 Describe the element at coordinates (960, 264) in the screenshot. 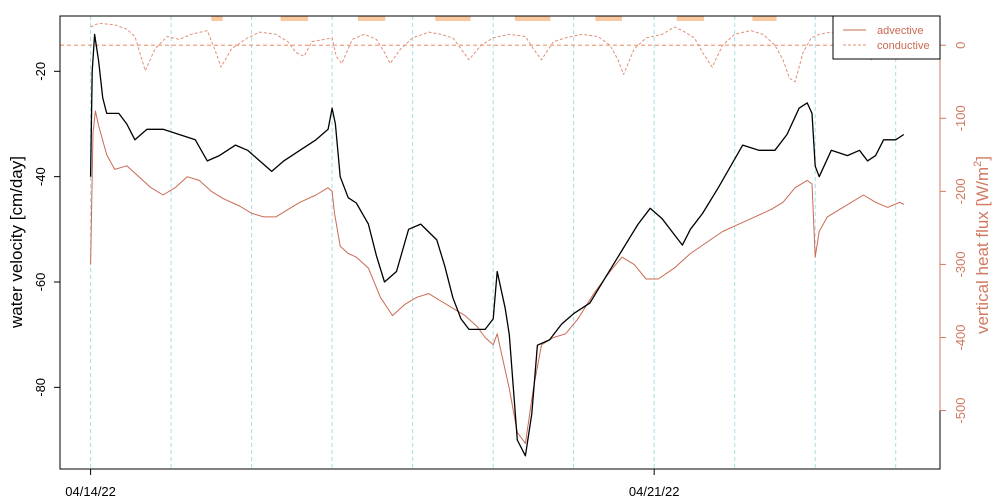

I see `y-right-tick-label: -300` at that location.